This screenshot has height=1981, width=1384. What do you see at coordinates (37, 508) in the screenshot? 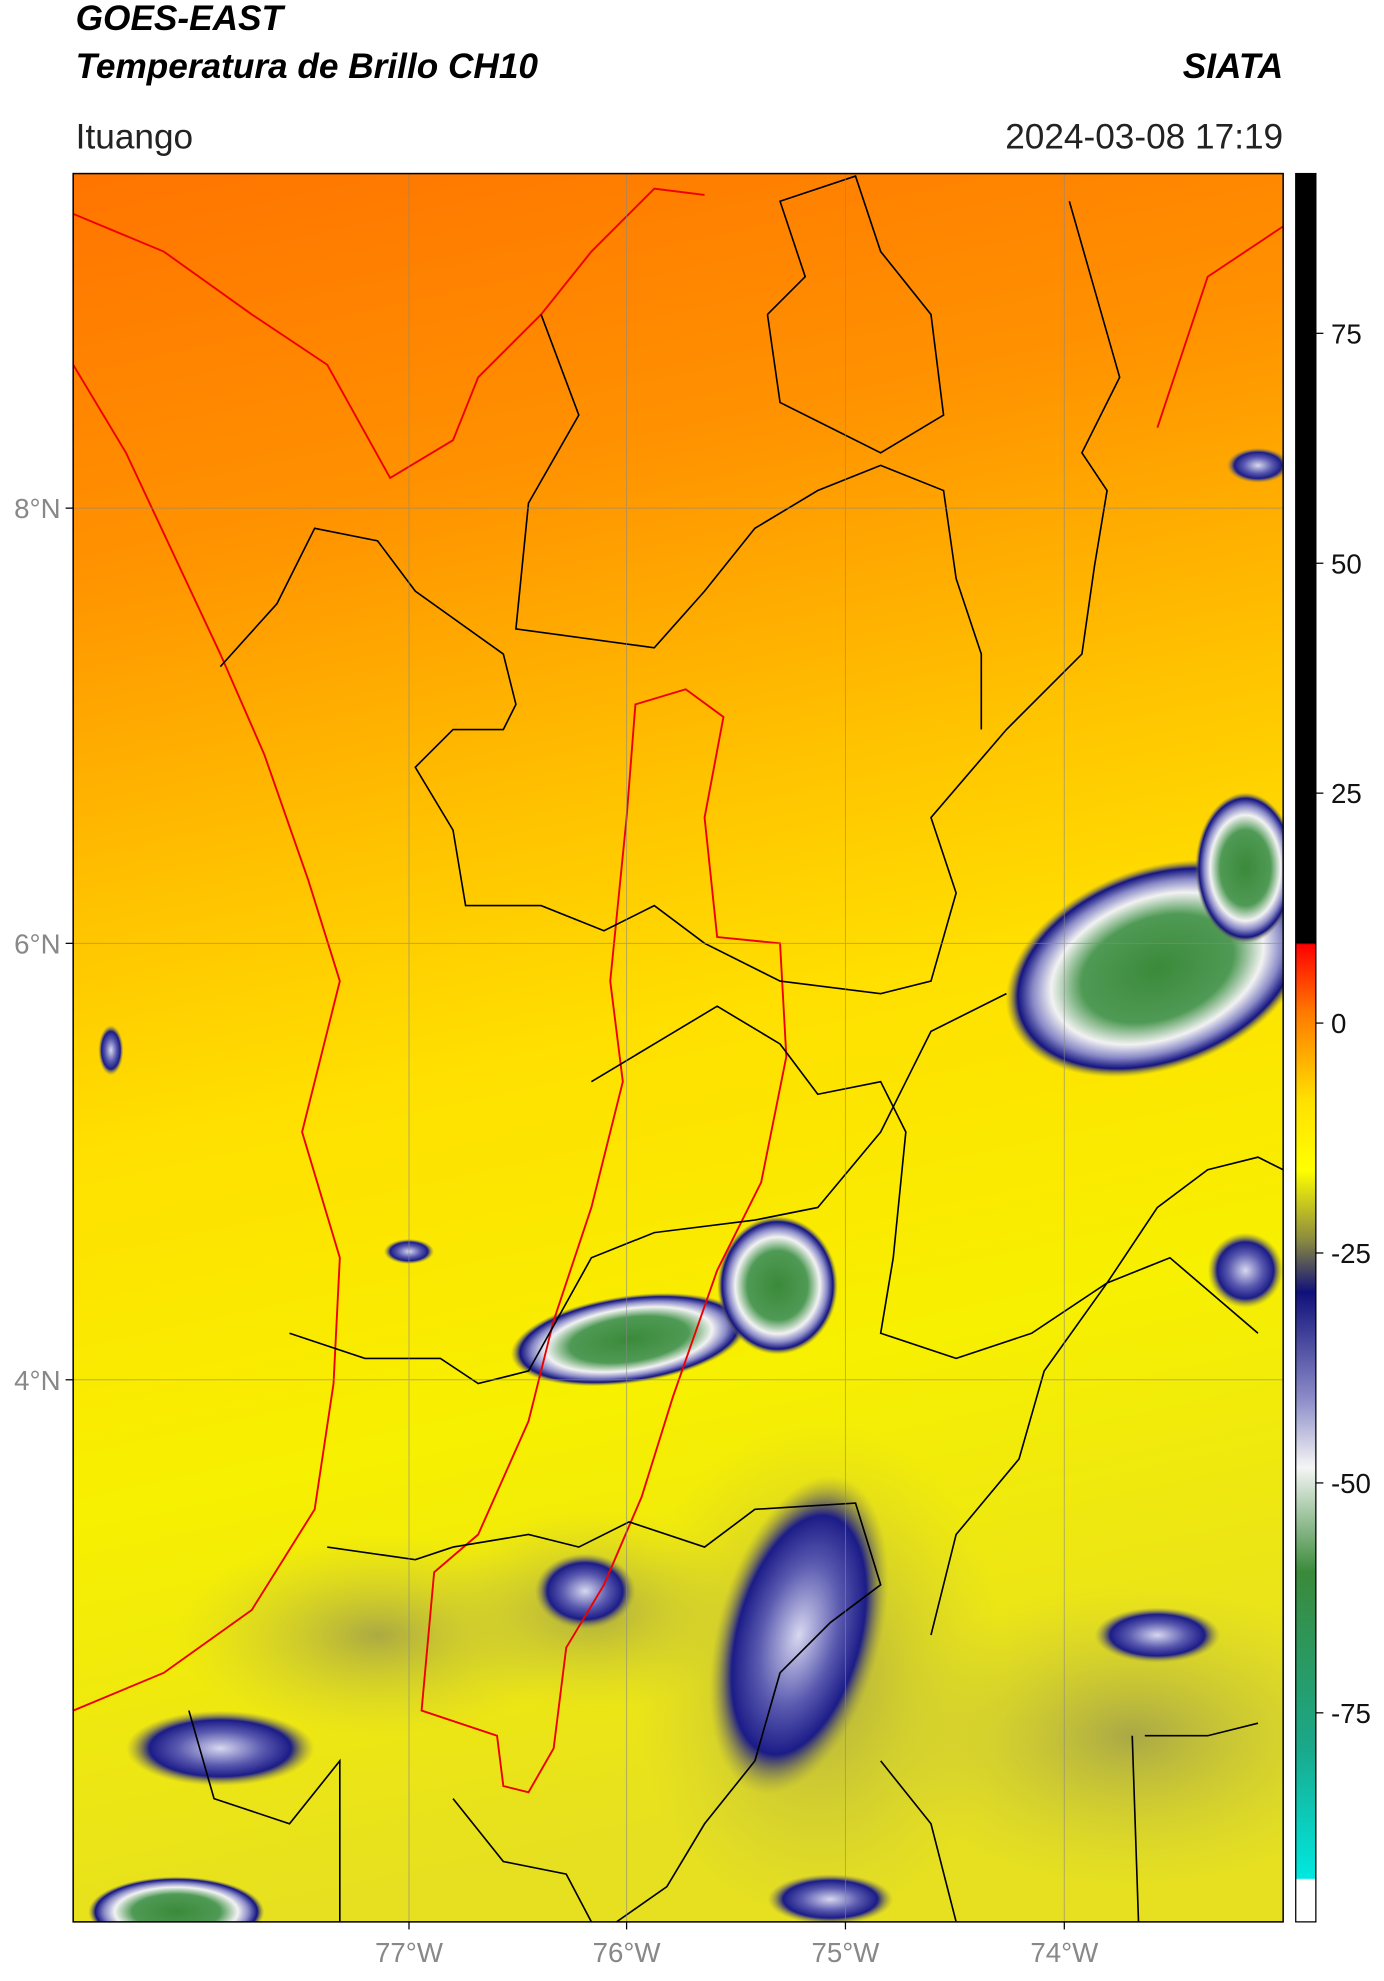
I see `lat-label: 8°N` at bounding box center [37, 508].